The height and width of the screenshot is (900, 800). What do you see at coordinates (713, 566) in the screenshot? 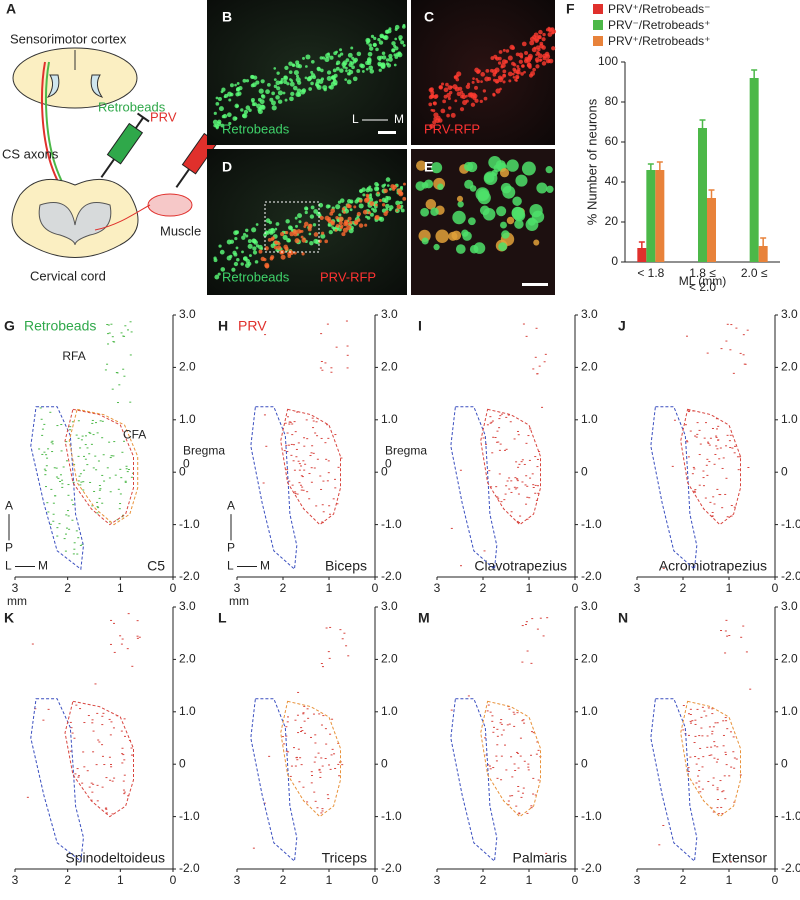
I see `panel-name: Acromiotrapezius` at bounding box center [713, 566].